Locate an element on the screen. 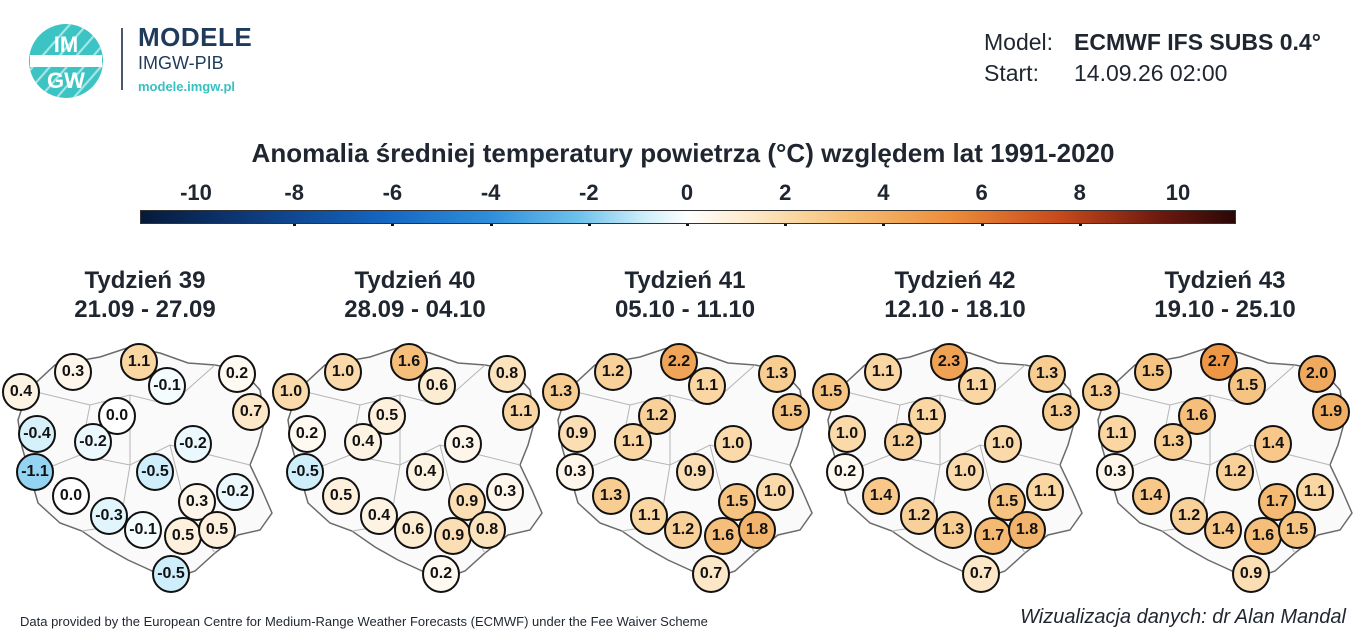 The height and width of the screenshot is (634, 1366). brand-title: MODELE is located at coordinates (195, 37).